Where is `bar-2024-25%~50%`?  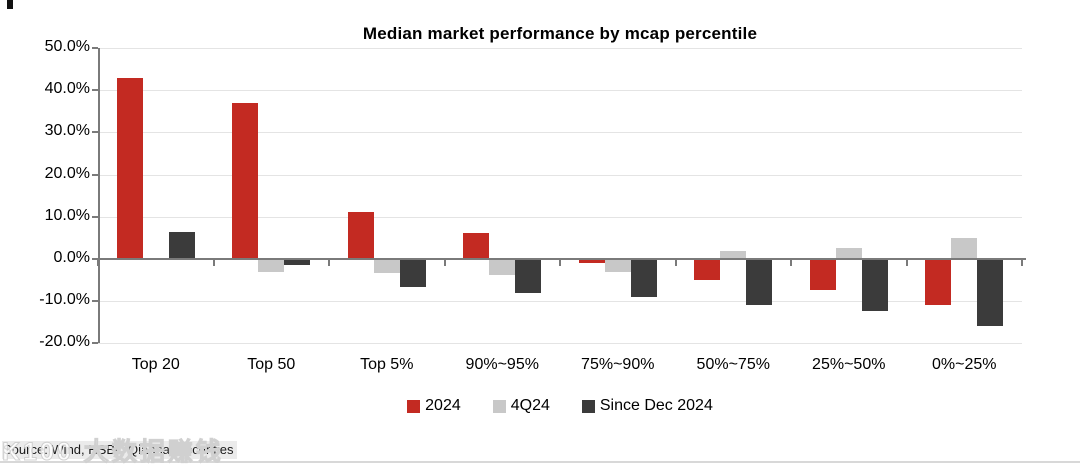
bar-2024-25%~50% is located at coordinates (822, 274).